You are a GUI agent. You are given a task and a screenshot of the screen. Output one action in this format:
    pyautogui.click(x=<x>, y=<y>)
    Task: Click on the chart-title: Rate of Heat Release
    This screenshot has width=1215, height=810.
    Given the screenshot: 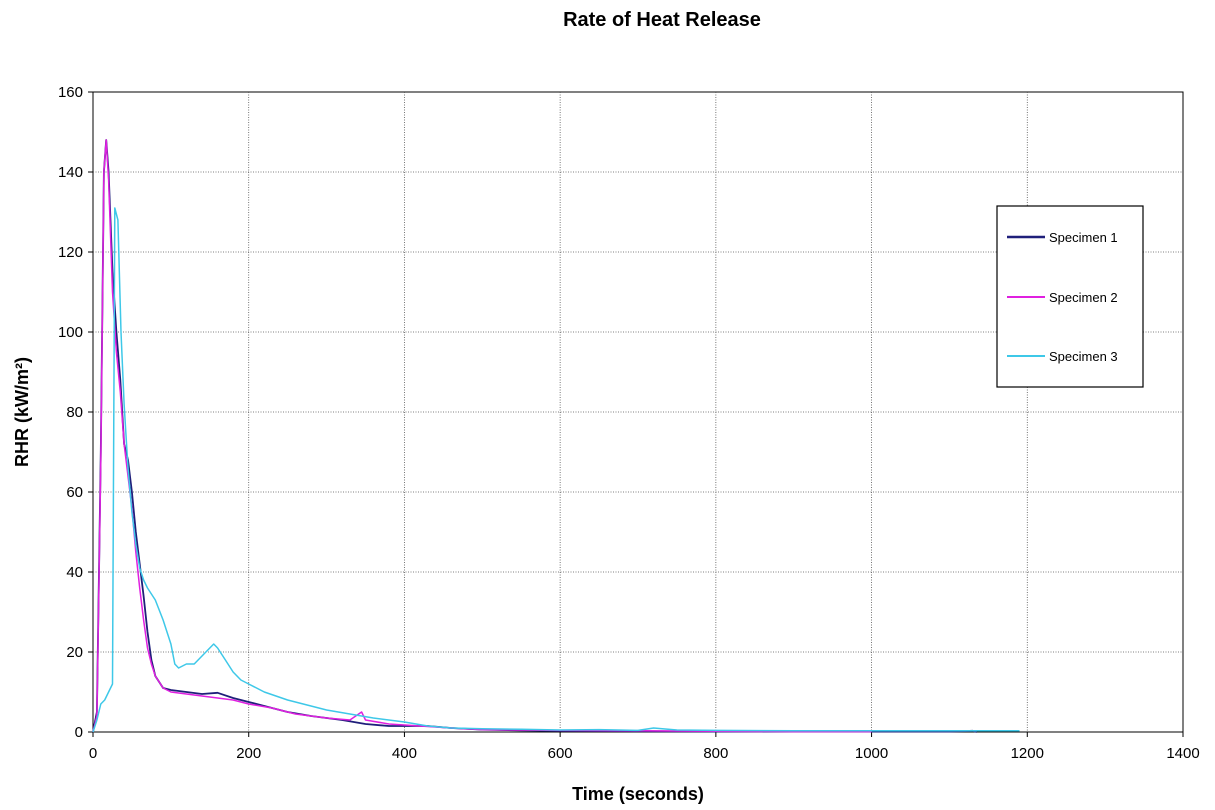 What is the action you would take?
    pyautogui.click(x=662, y=20)
    